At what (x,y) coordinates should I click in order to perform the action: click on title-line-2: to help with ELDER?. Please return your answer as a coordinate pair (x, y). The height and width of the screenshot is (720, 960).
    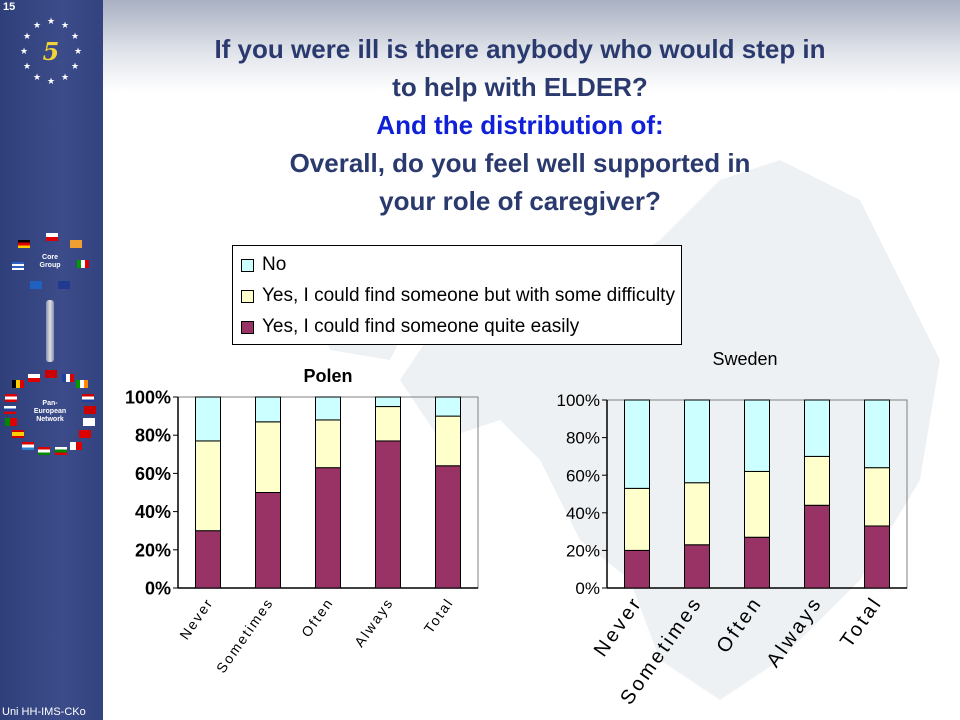
    Looking at the image, I should click on (520, 87).